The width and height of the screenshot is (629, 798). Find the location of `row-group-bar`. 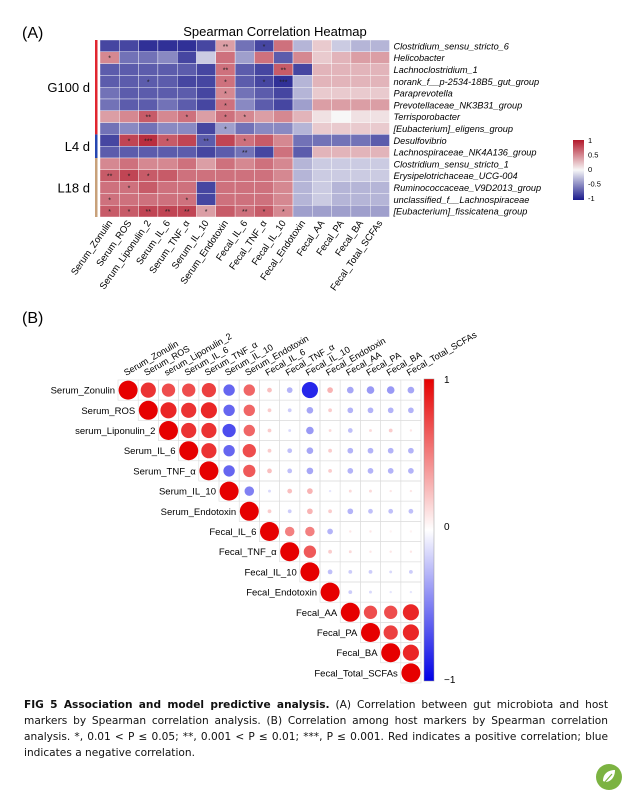

row-group-bar is located at coordinates (96, 87).